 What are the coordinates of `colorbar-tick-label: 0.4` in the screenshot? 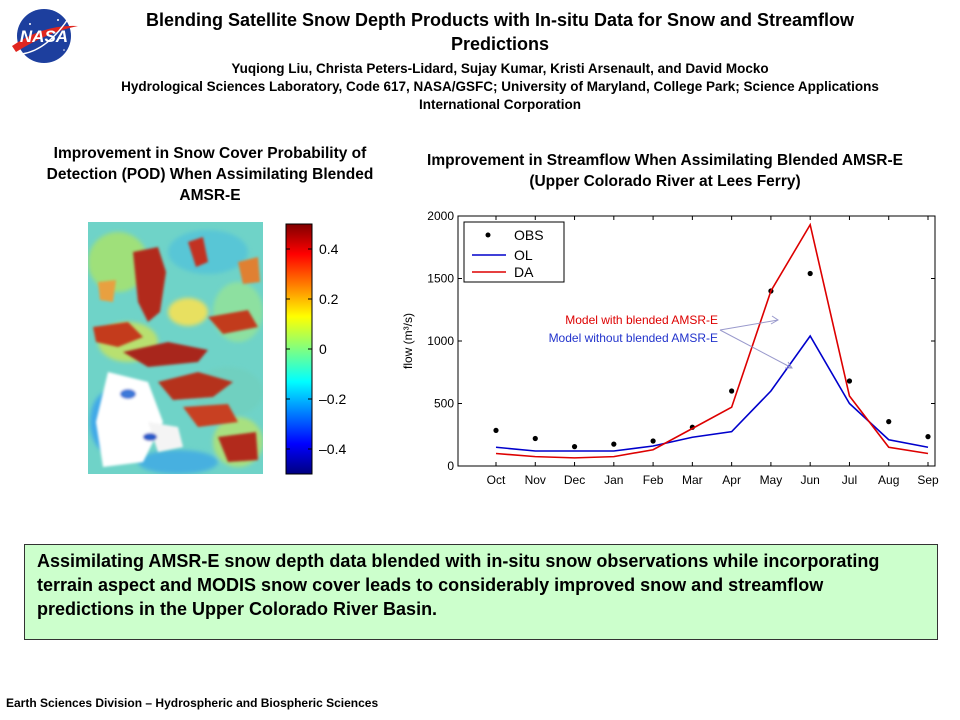 It's located at (329, 249).